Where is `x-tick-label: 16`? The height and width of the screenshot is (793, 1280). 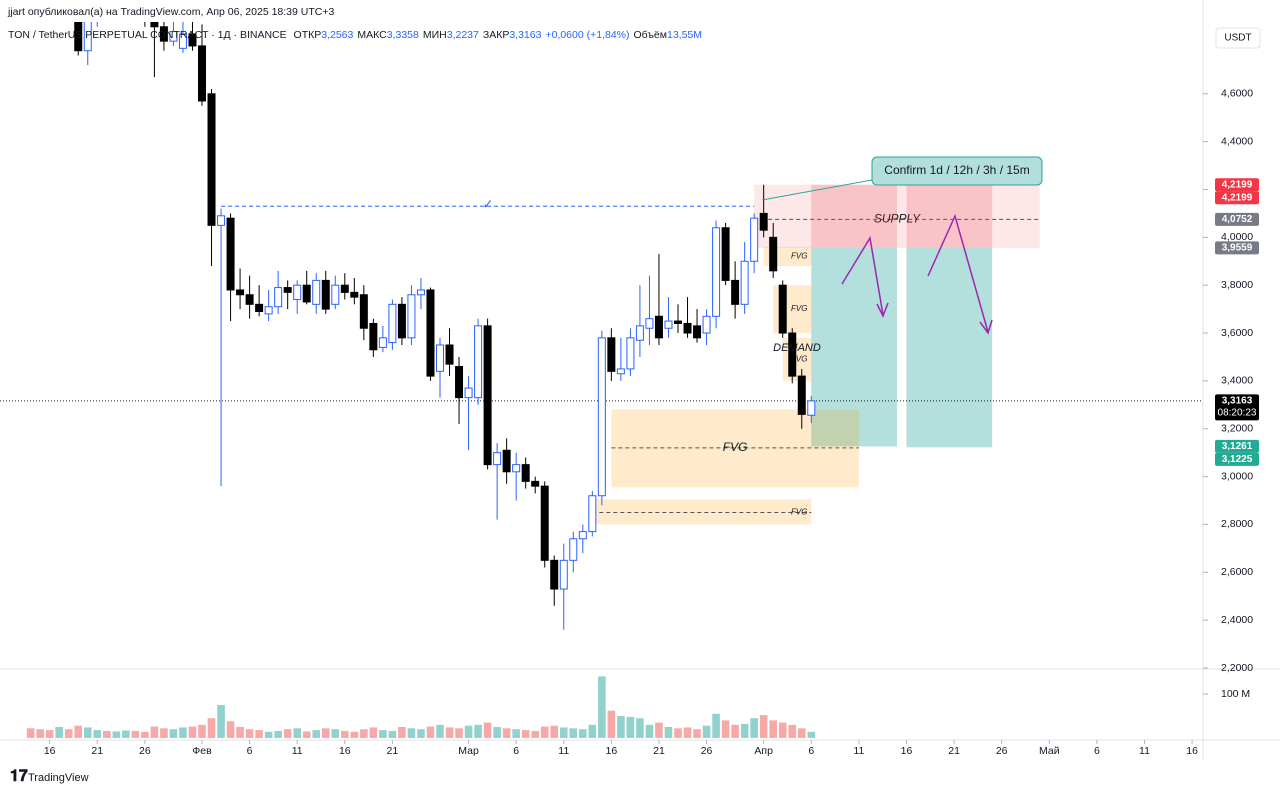
x-tick-label: 16 is located at coordinates (50, 751).